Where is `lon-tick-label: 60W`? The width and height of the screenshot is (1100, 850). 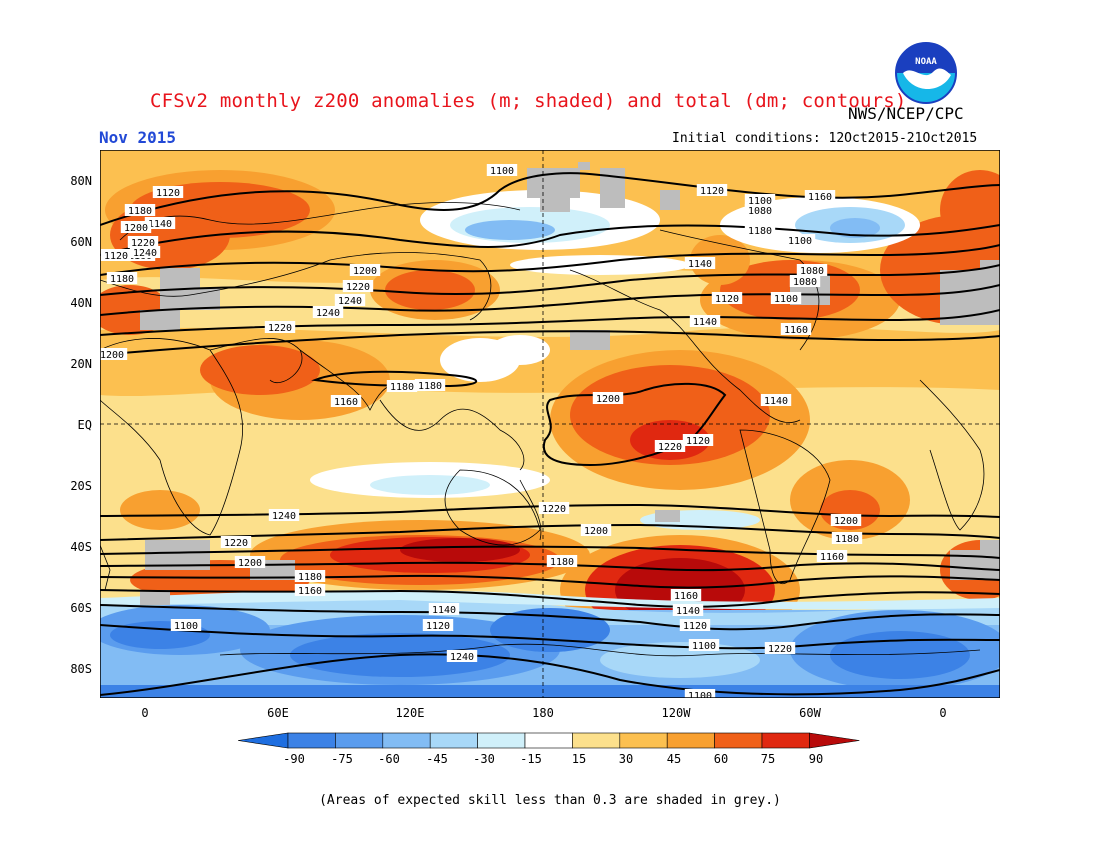
lon-tick-label: 60W is located at coordinates (810, 713).